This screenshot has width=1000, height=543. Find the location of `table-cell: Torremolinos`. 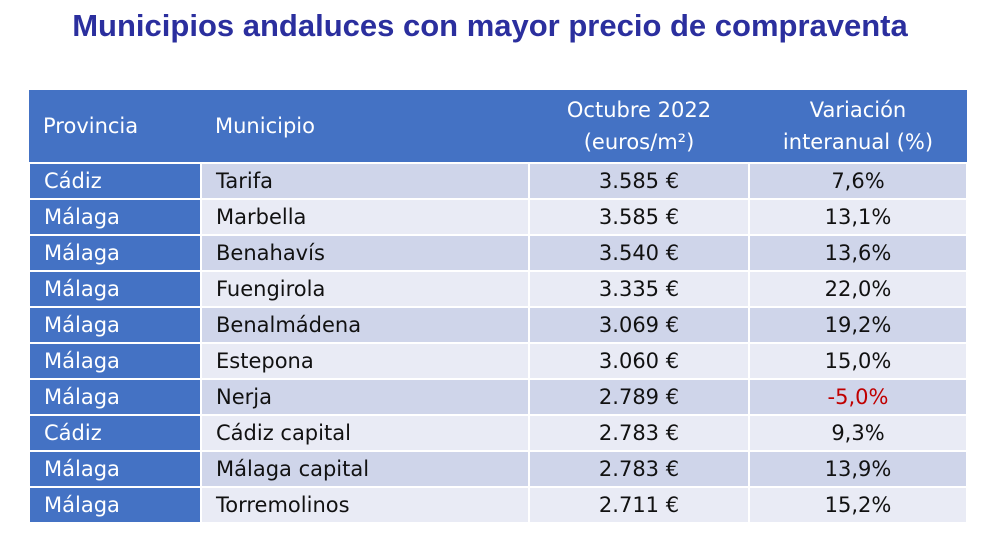

table-cell: Torremolinos is located at coordinates (365, 505).